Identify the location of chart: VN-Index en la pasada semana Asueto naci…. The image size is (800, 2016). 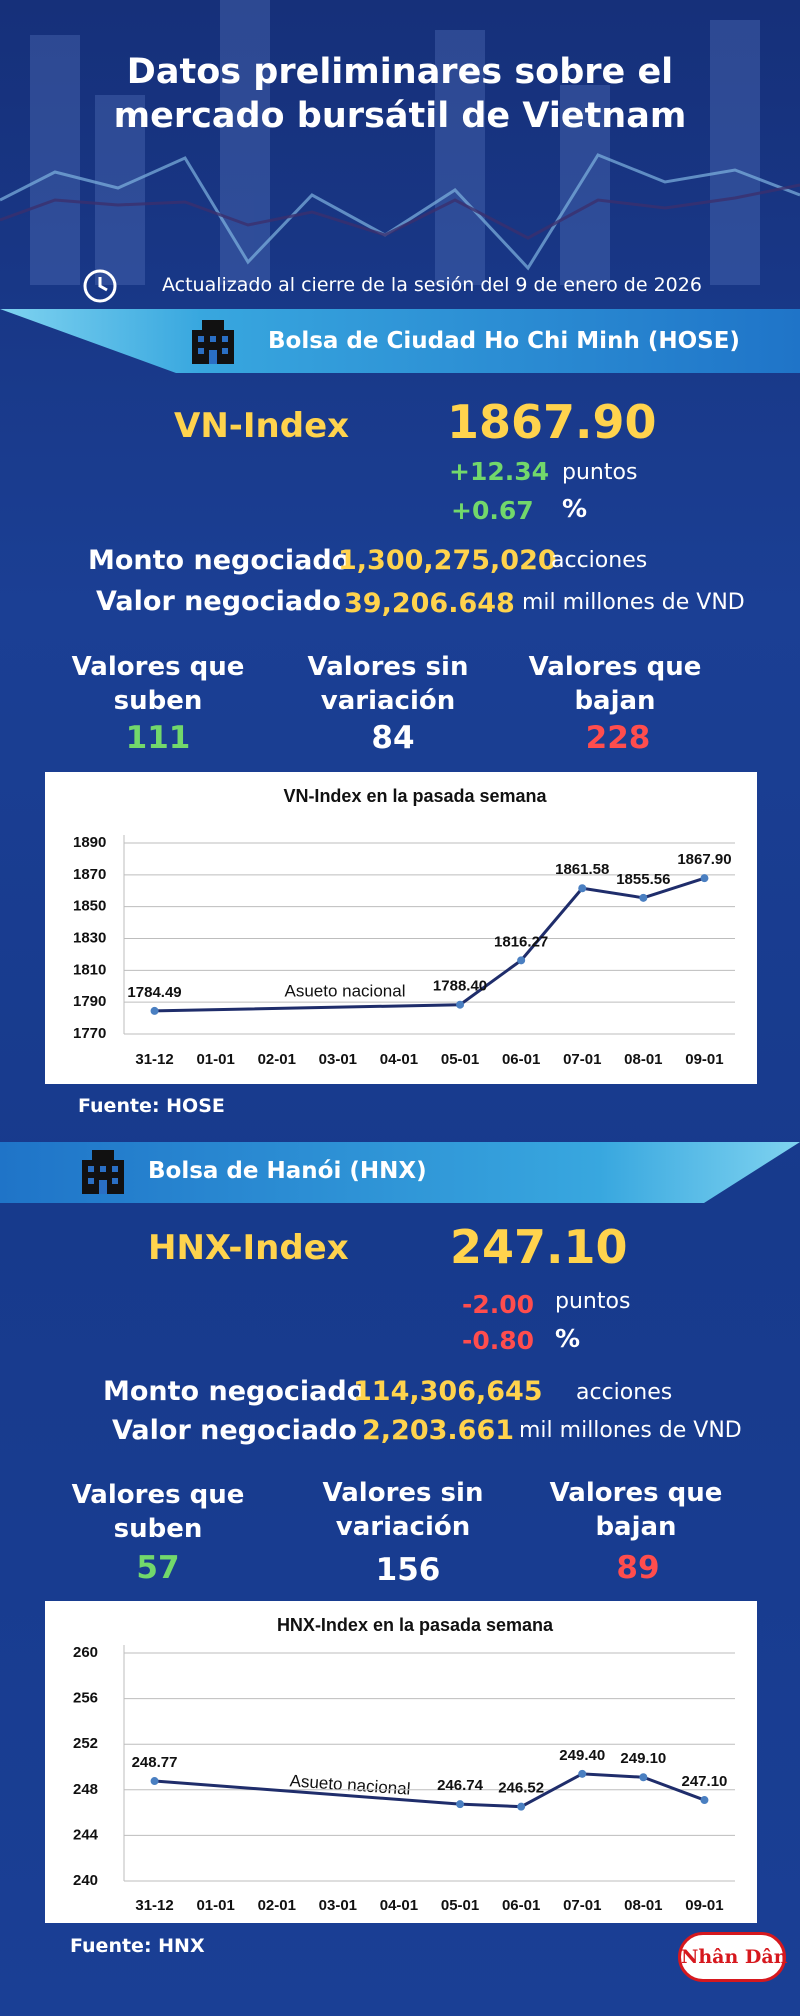
(404, 927).